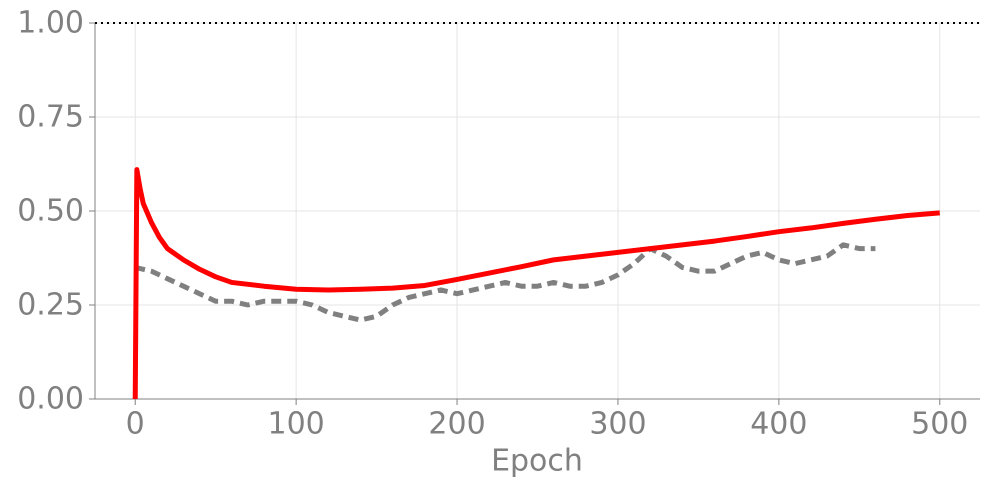 This screenshot has width=989, height=490. I want to click on x-tick-label: 100, so click(296, 424).